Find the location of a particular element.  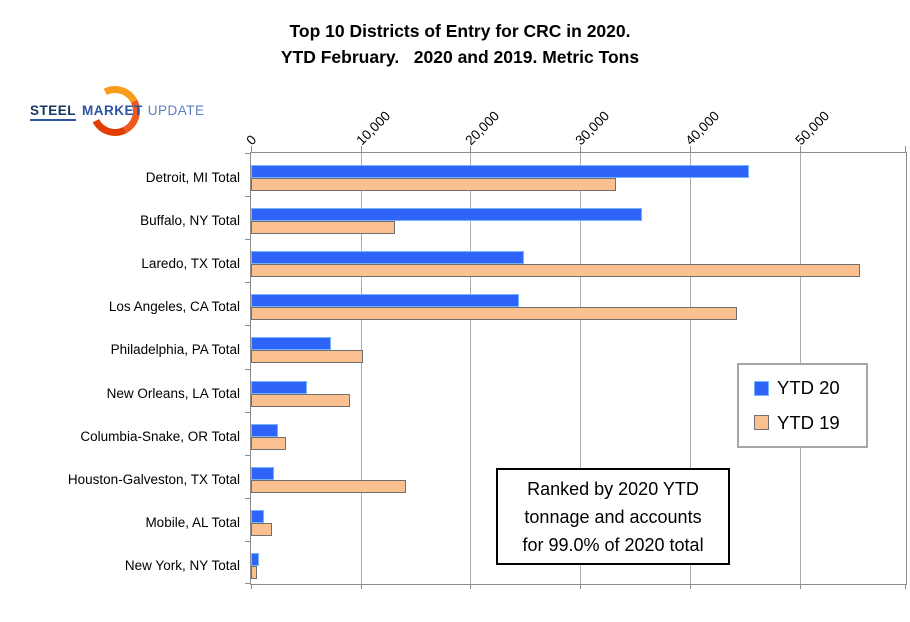

category-label: Los Angeles, CA Total is located at coordinates (174, 306).